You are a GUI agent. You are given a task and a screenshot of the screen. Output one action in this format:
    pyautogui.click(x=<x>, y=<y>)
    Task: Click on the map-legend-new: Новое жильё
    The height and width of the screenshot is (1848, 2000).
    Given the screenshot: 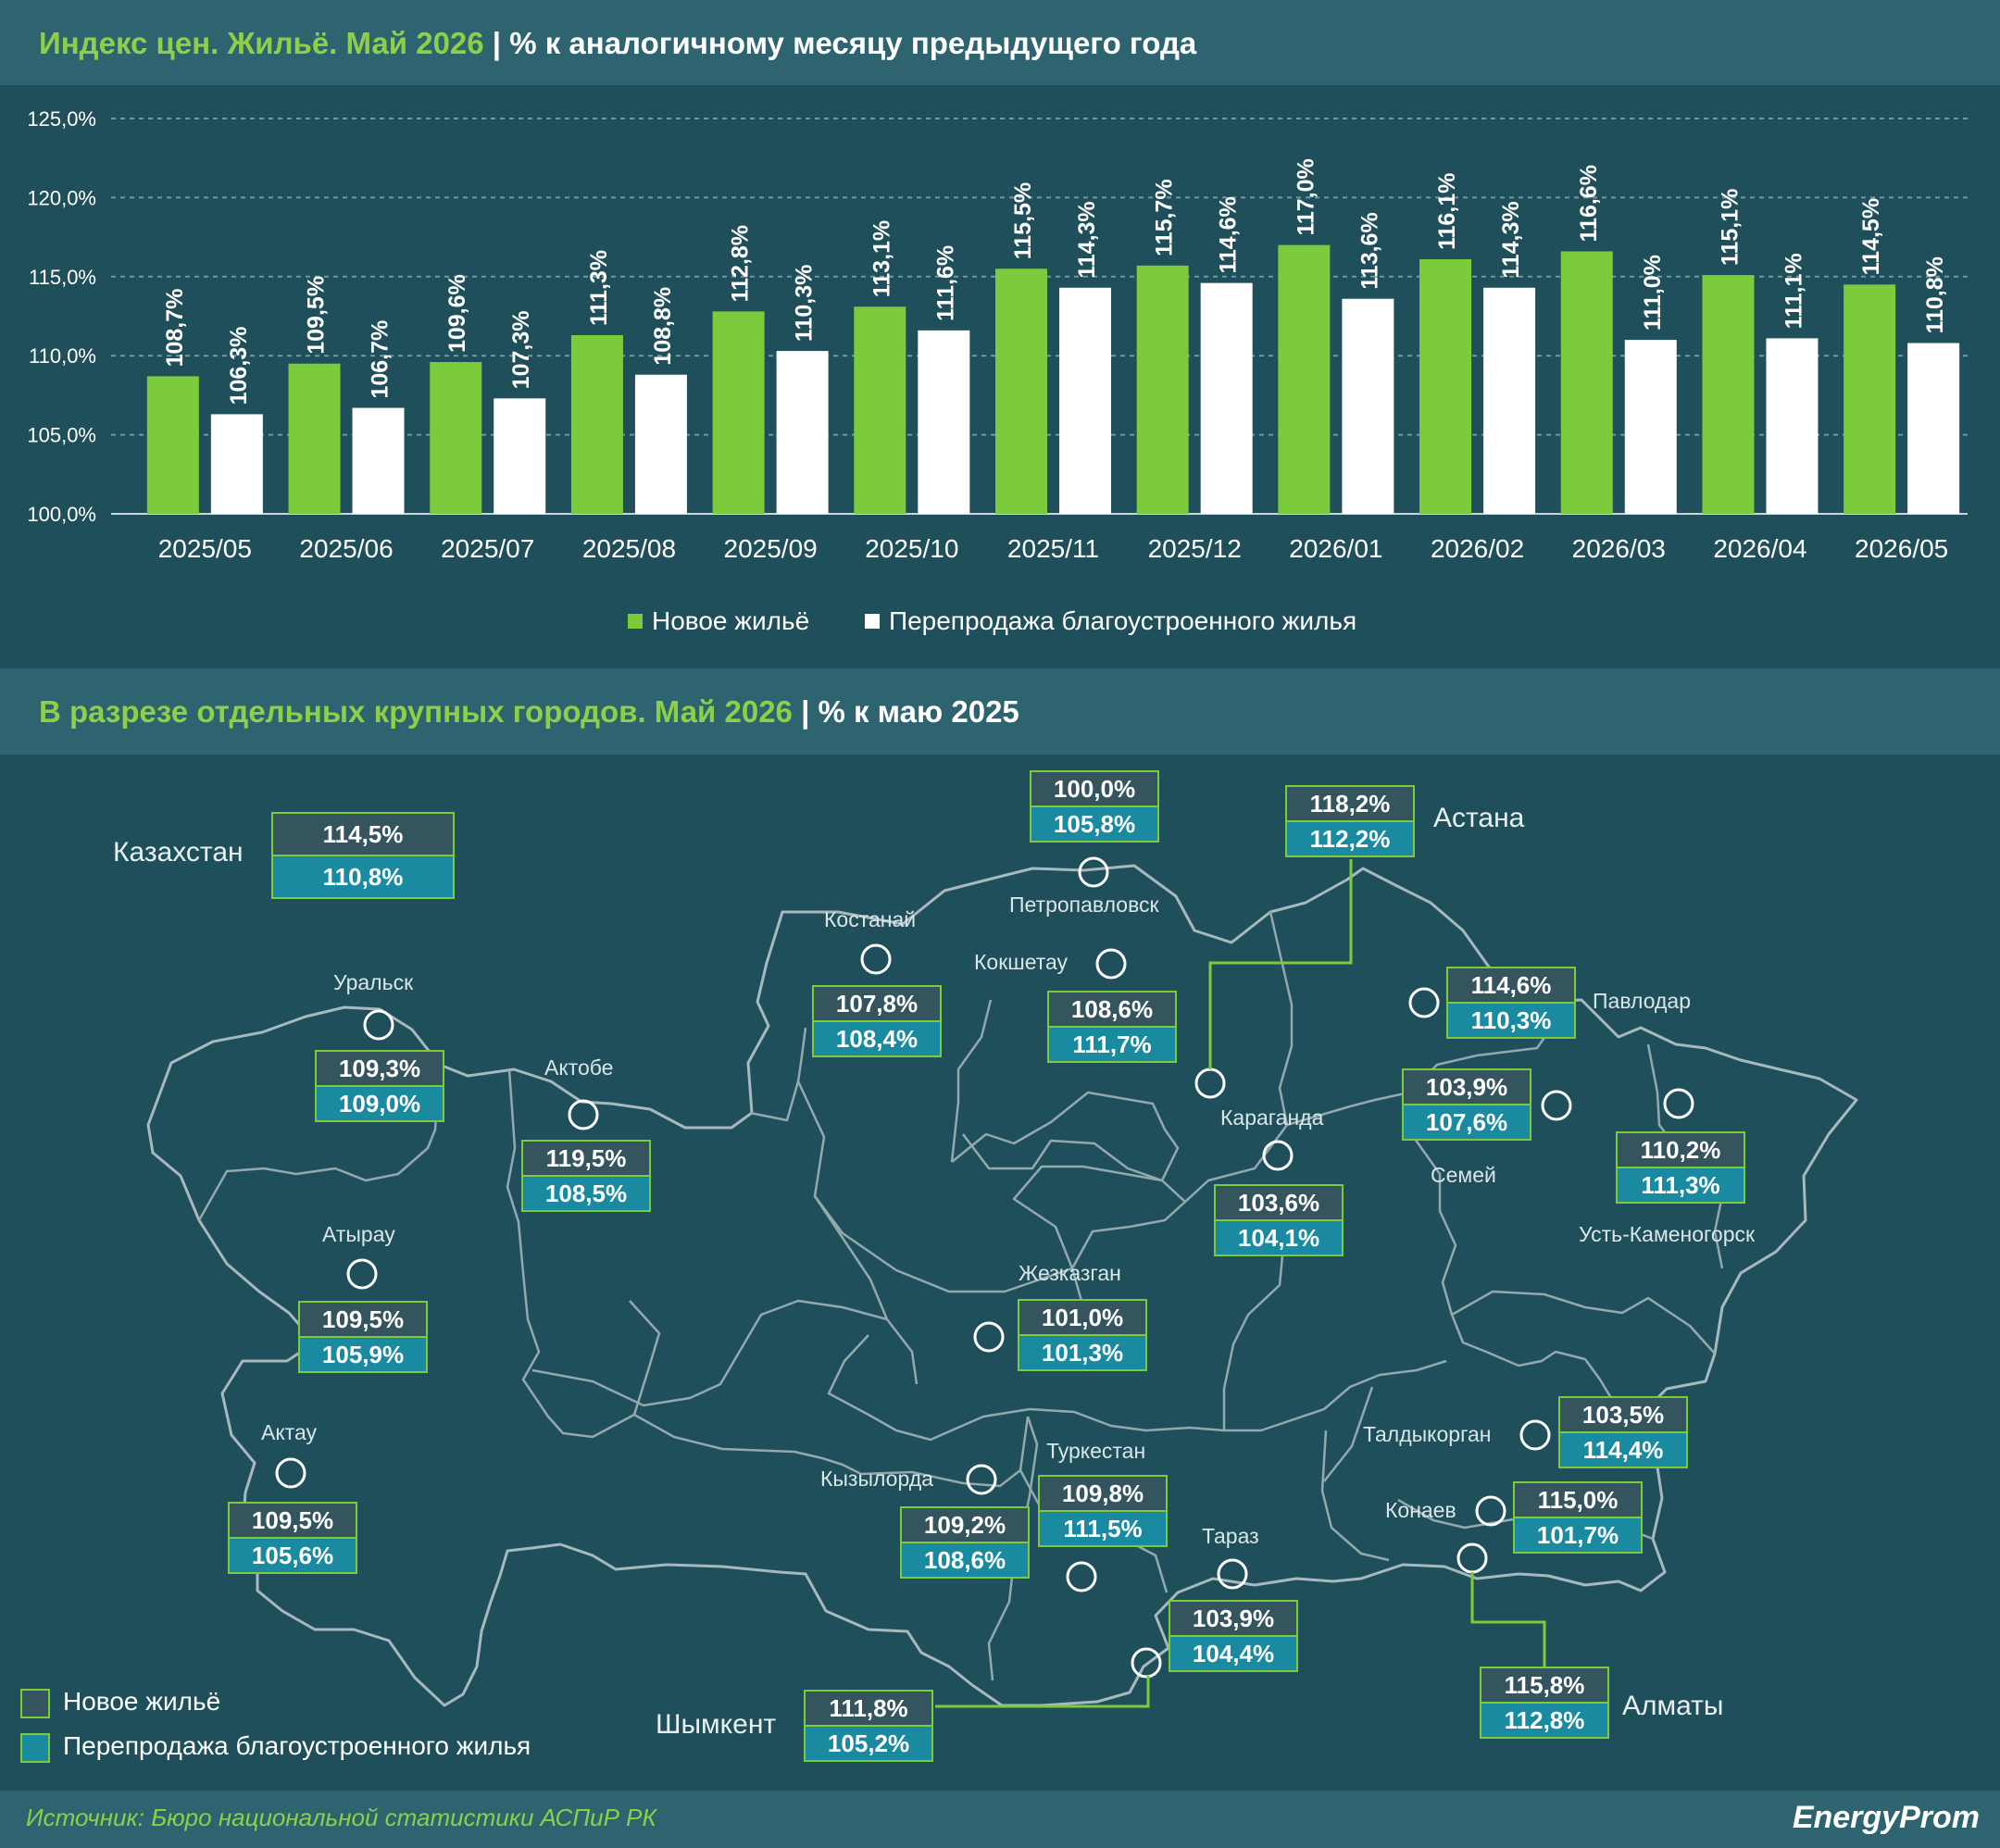 What is the action you would take?
    pyautogui.click(x=120, y=1702)
    